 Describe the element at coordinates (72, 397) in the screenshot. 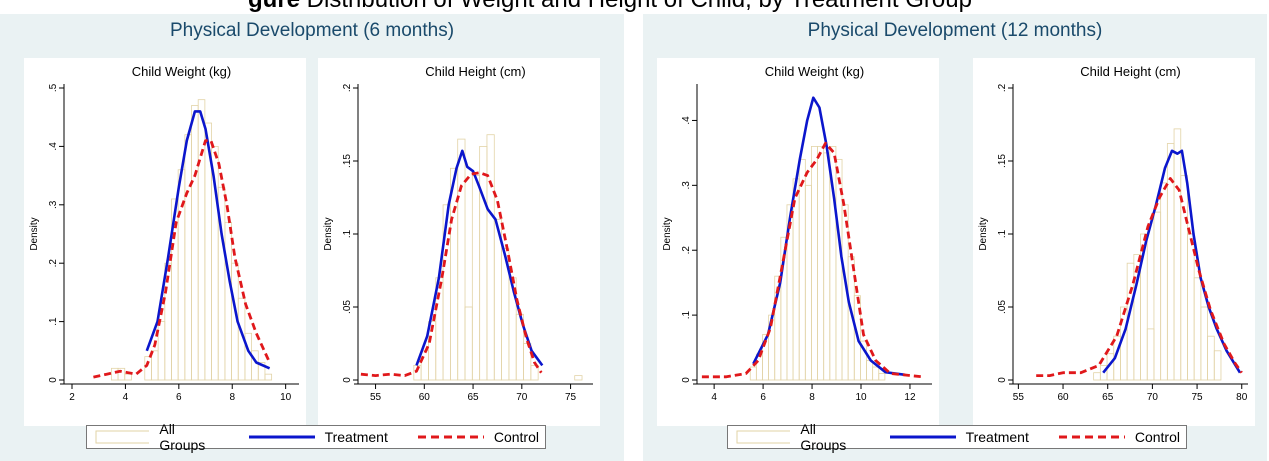

I see `x-tick-label: 2` at that location.